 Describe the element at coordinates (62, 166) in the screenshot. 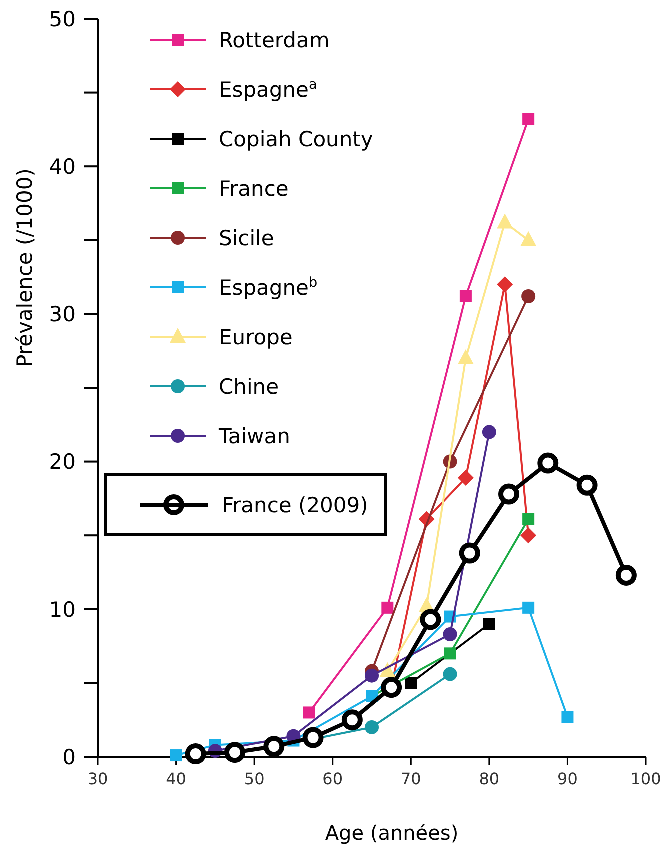

I see `y-tick-label: 40` at that location.